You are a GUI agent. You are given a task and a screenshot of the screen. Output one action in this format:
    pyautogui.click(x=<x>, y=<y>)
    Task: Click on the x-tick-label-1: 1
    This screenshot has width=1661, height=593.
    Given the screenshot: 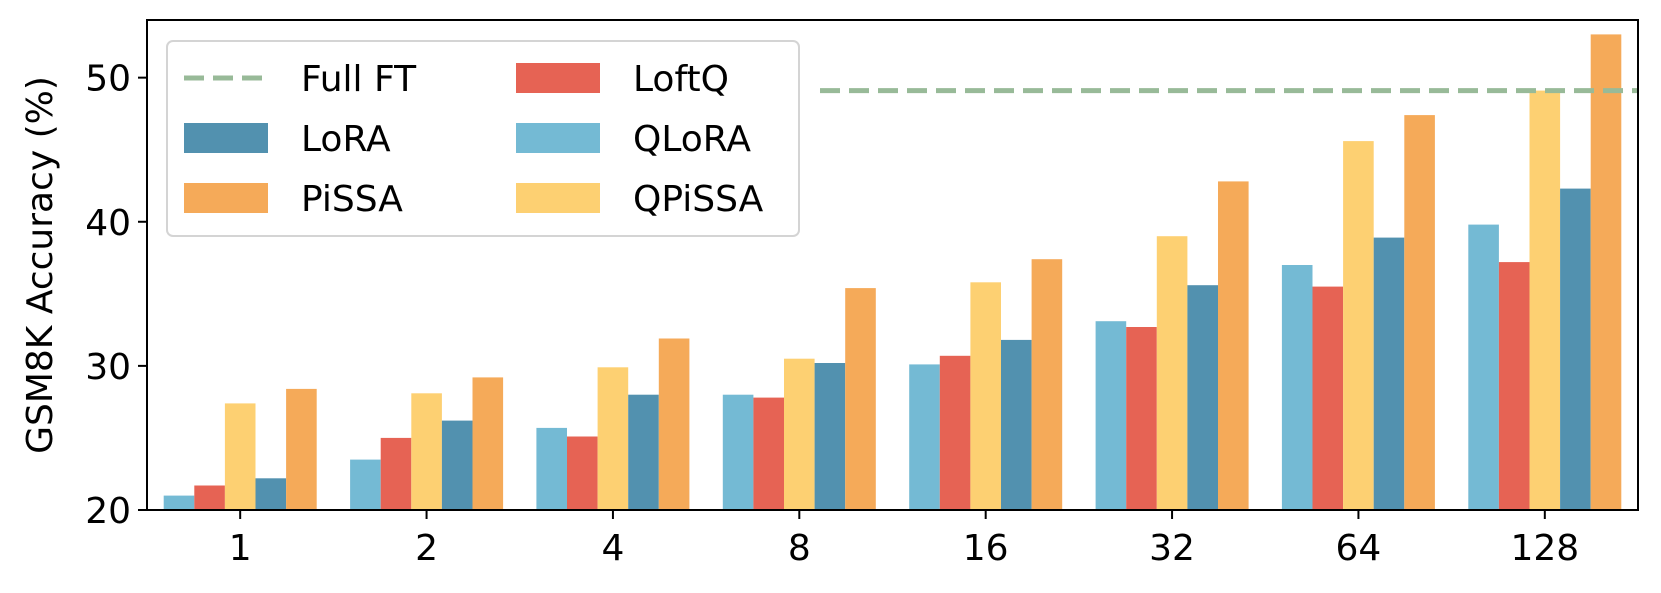 What is the action you would take?
    pyautogui.click(x=240, y=548)
    